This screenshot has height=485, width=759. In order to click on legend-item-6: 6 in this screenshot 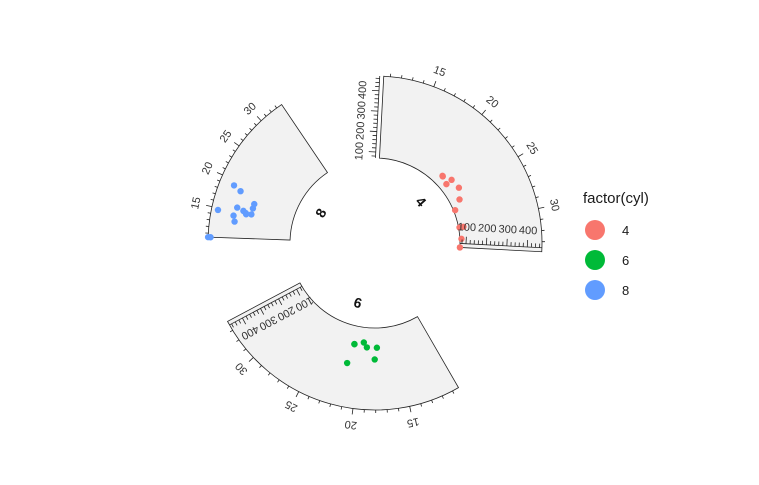, I will do `click(616, 260)`.